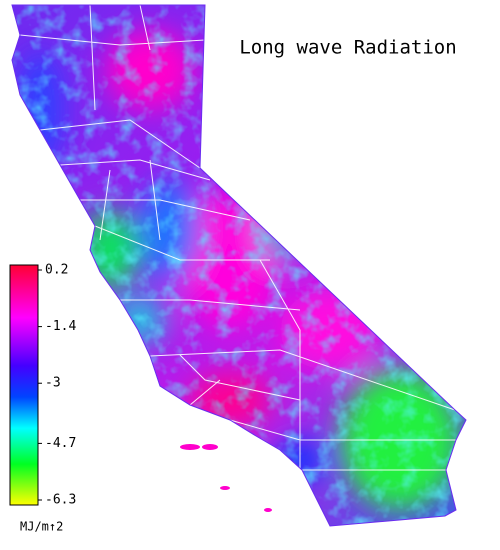 The height and width of the screenshot is (550, 500). What do you see at coordinates (60, 500) in the screenshot?
I see `colorbar-tick-label: -6.3` at bounding box center [60, 500].